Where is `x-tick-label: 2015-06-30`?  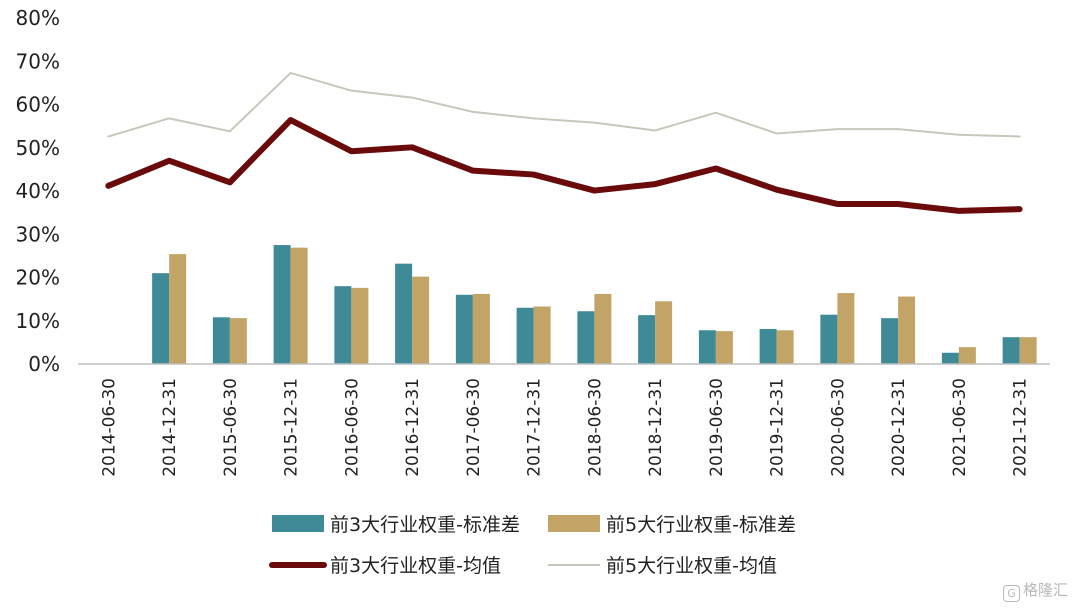 x-tick-label: 2015-06-30 is located at coordinates (231, 427).